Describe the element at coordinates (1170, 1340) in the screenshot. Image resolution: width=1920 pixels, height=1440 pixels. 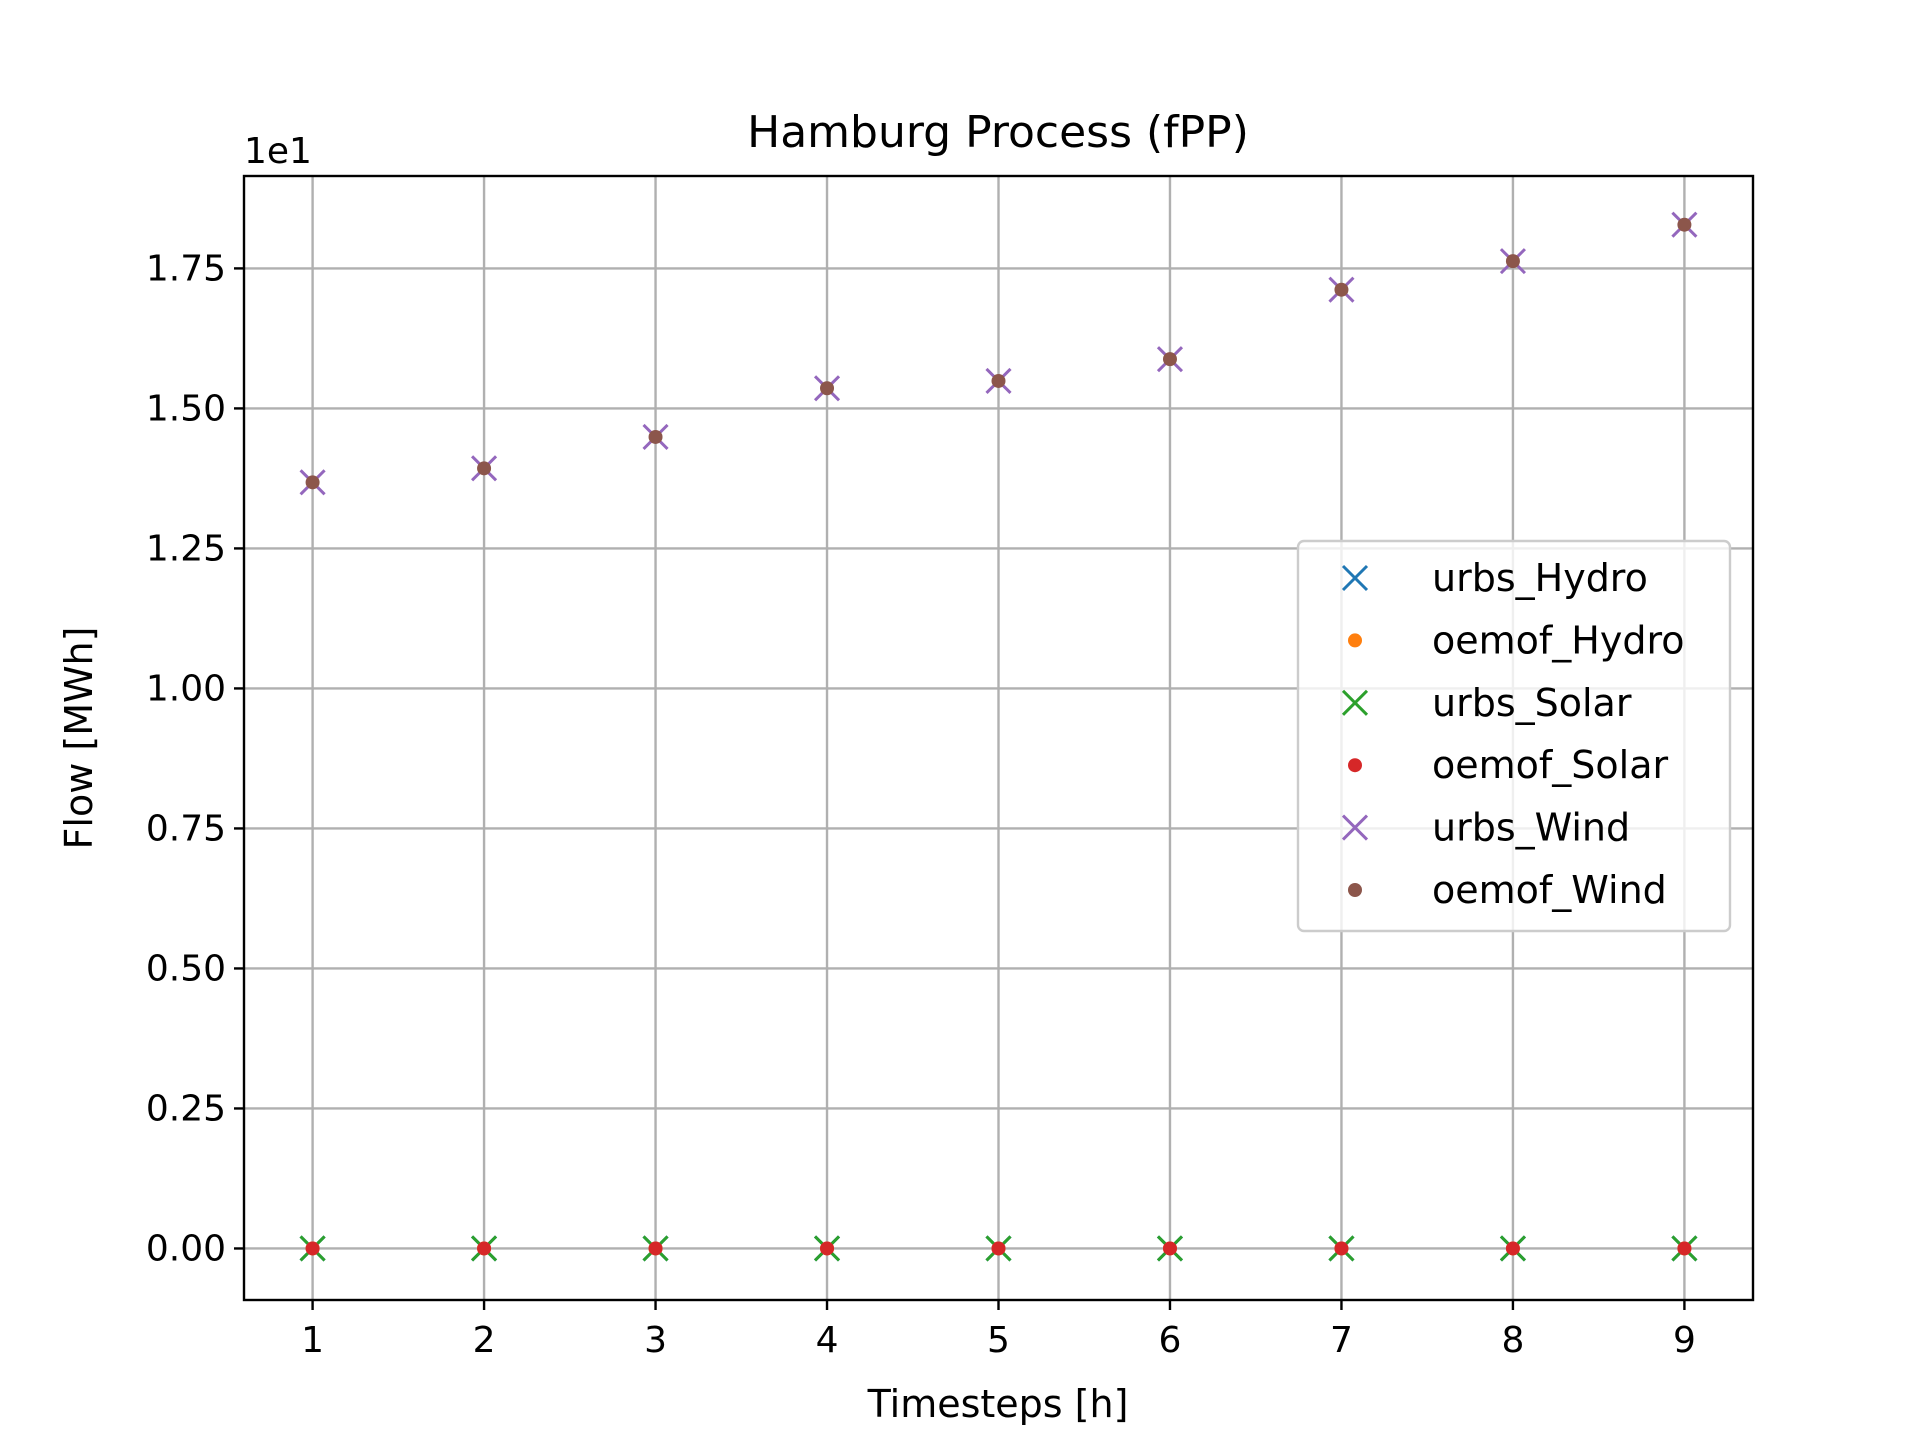
I see `x-tick-label: 6` at that location.